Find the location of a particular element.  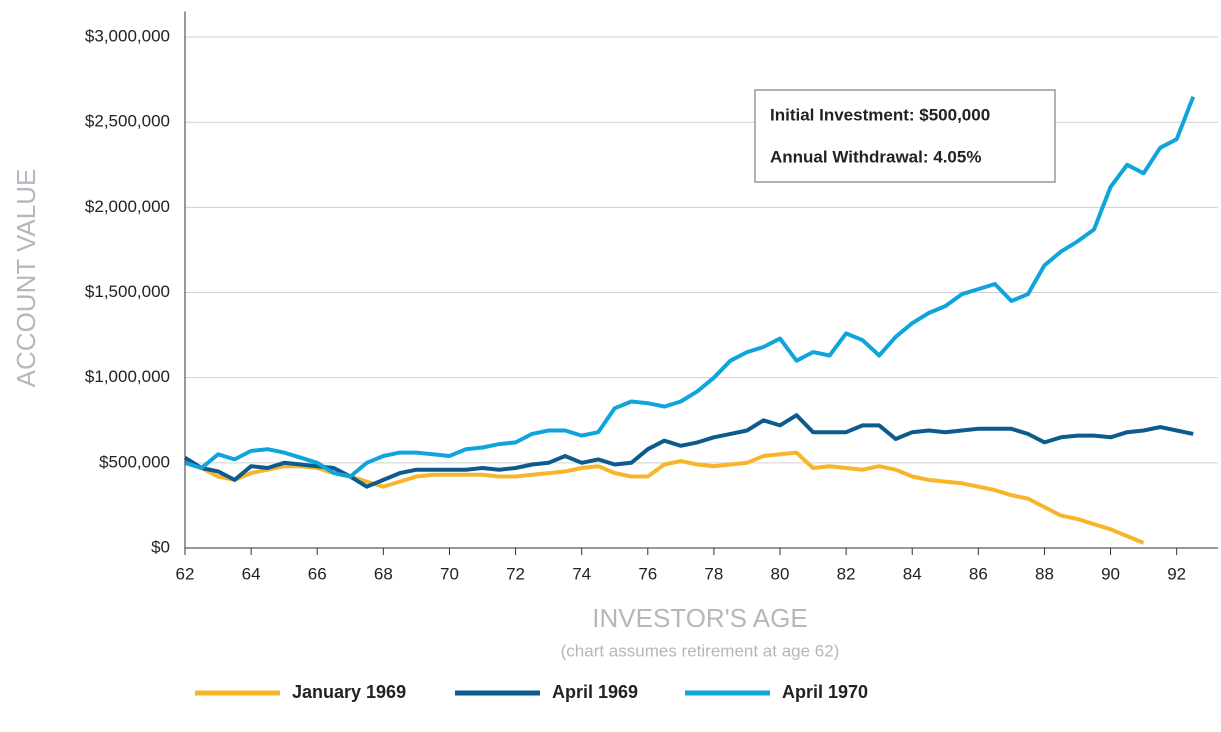

annotation: Initial Investment: $500,000 is located at coordinates (880, 114).